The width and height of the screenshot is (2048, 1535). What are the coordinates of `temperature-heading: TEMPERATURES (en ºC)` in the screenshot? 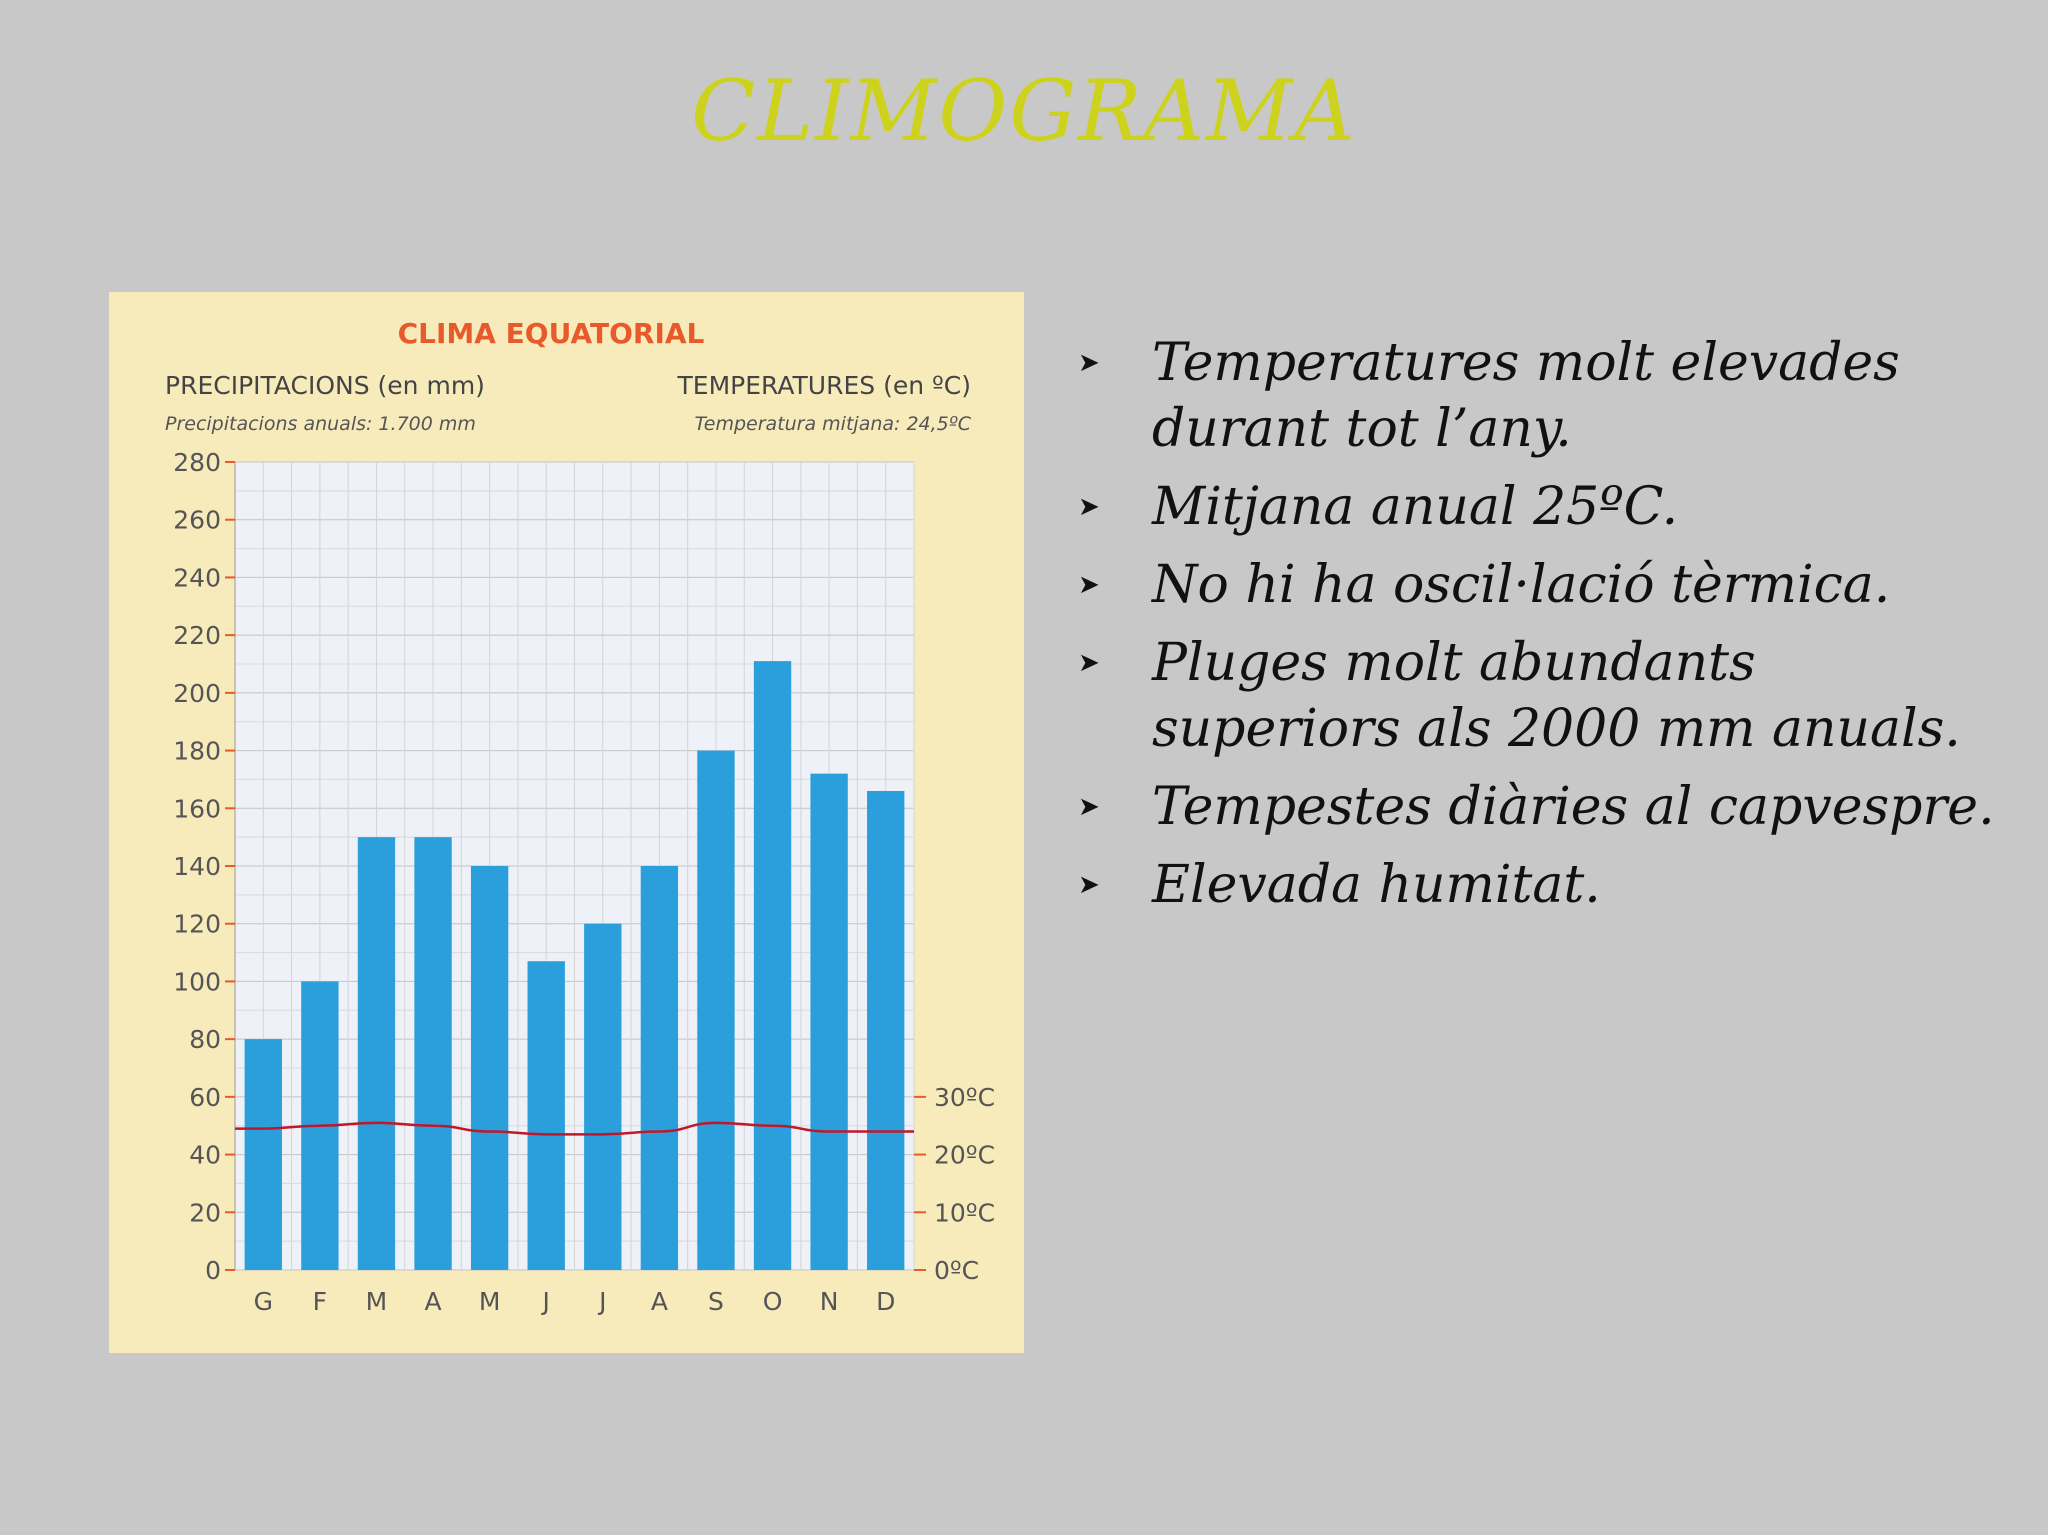 It's located at (824, 385).